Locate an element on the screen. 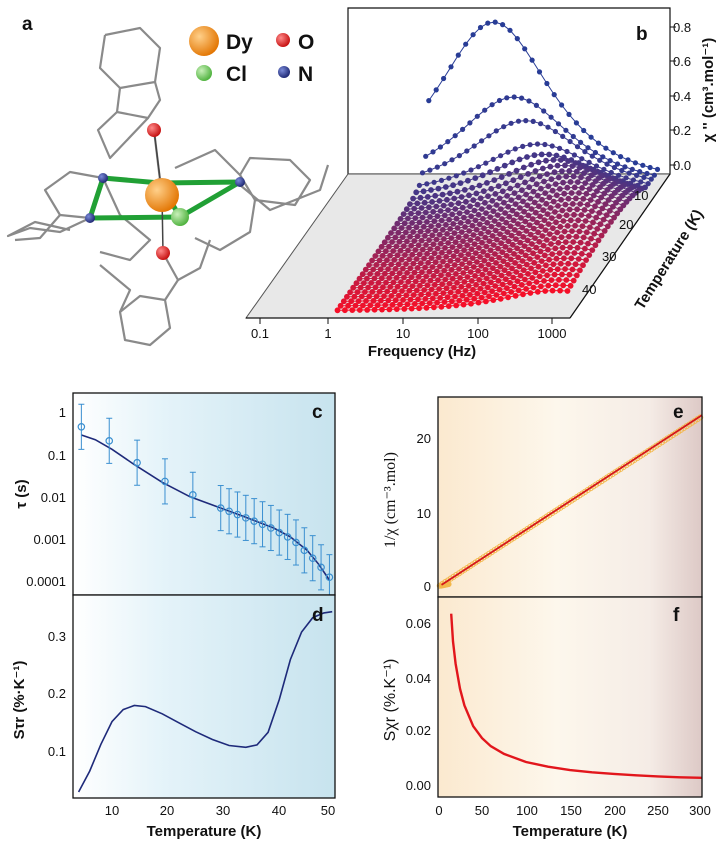 Image resolution: width=726 pixels, height=855 pixels. b-z-axis-label: Temperature (K) is located at coordinates (669, 259).